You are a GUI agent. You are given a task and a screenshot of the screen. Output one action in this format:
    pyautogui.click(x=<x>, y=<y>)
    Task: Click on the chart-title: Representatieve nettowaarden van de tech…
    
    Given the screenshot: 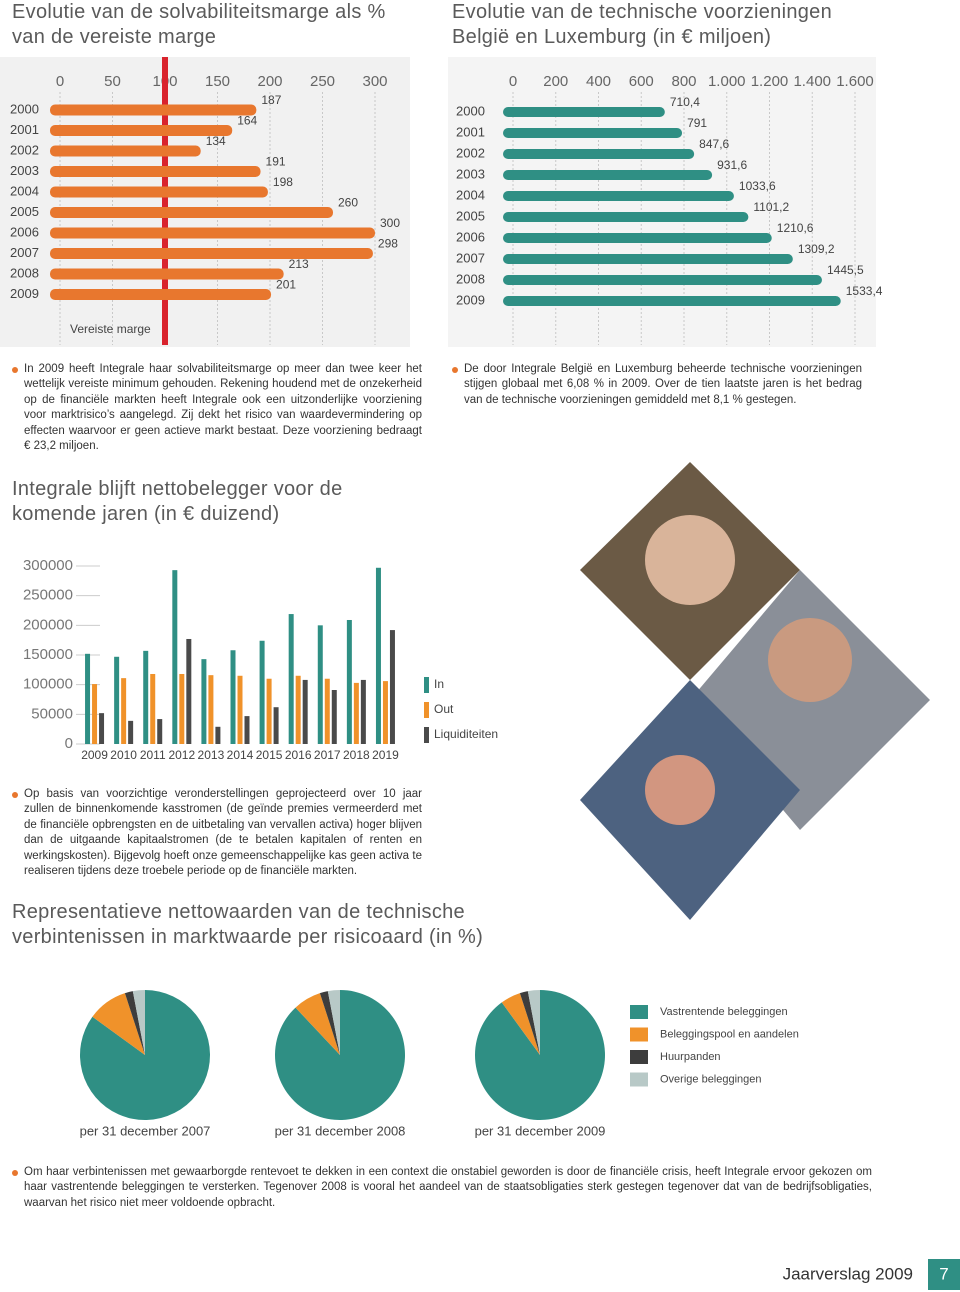 What is the action you would take?
    pyautogui.click(x=248, y=924)
    